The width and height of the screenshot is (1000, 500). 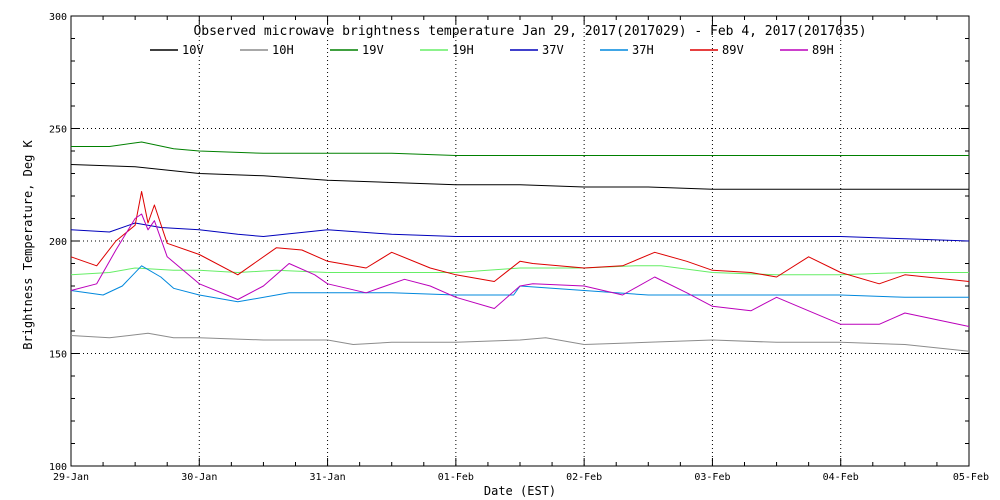 I want to click on series-line-37h, so click(x=519, y=284).